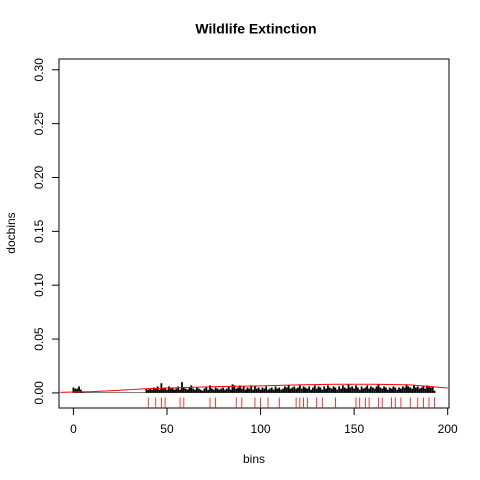  I want to click on chart-title: Wildlife Extinction, so click(255, 29).